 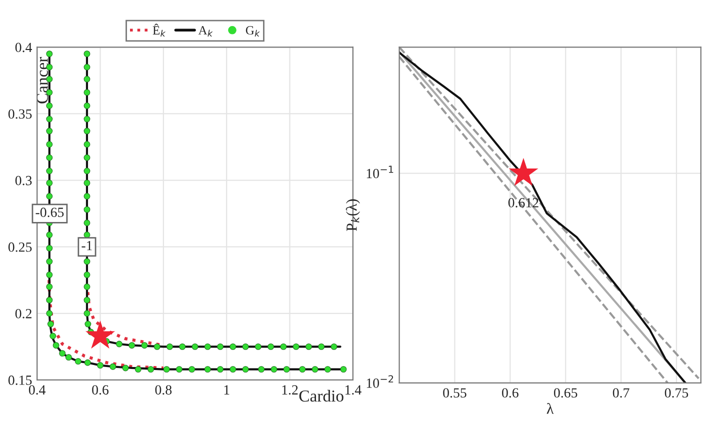 I want to click on x-tick-label: 0.8, so click(x=163, y=390).